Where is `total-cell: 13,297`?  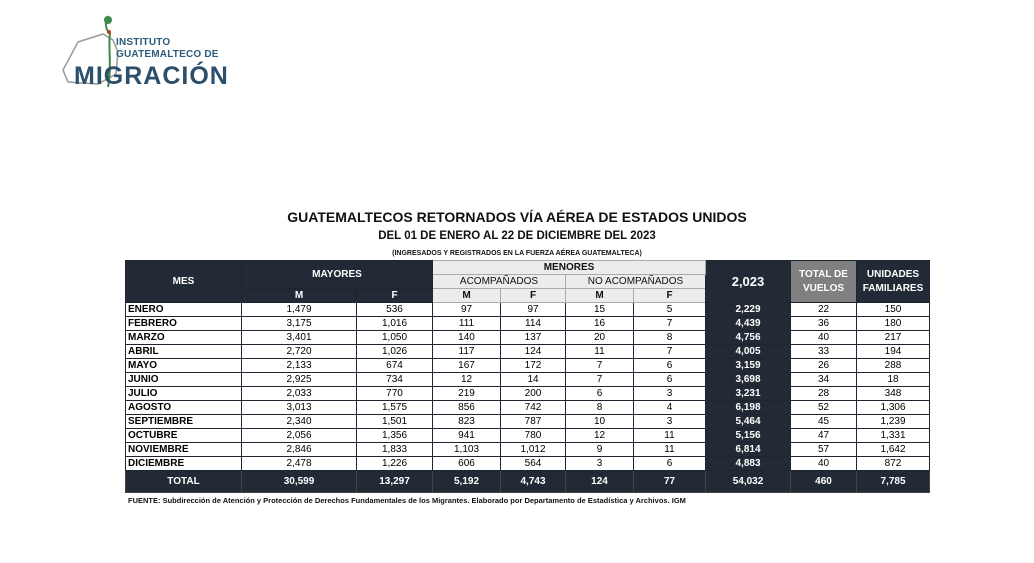 total-cell: 13,297 is located at coordinates (394, 481).